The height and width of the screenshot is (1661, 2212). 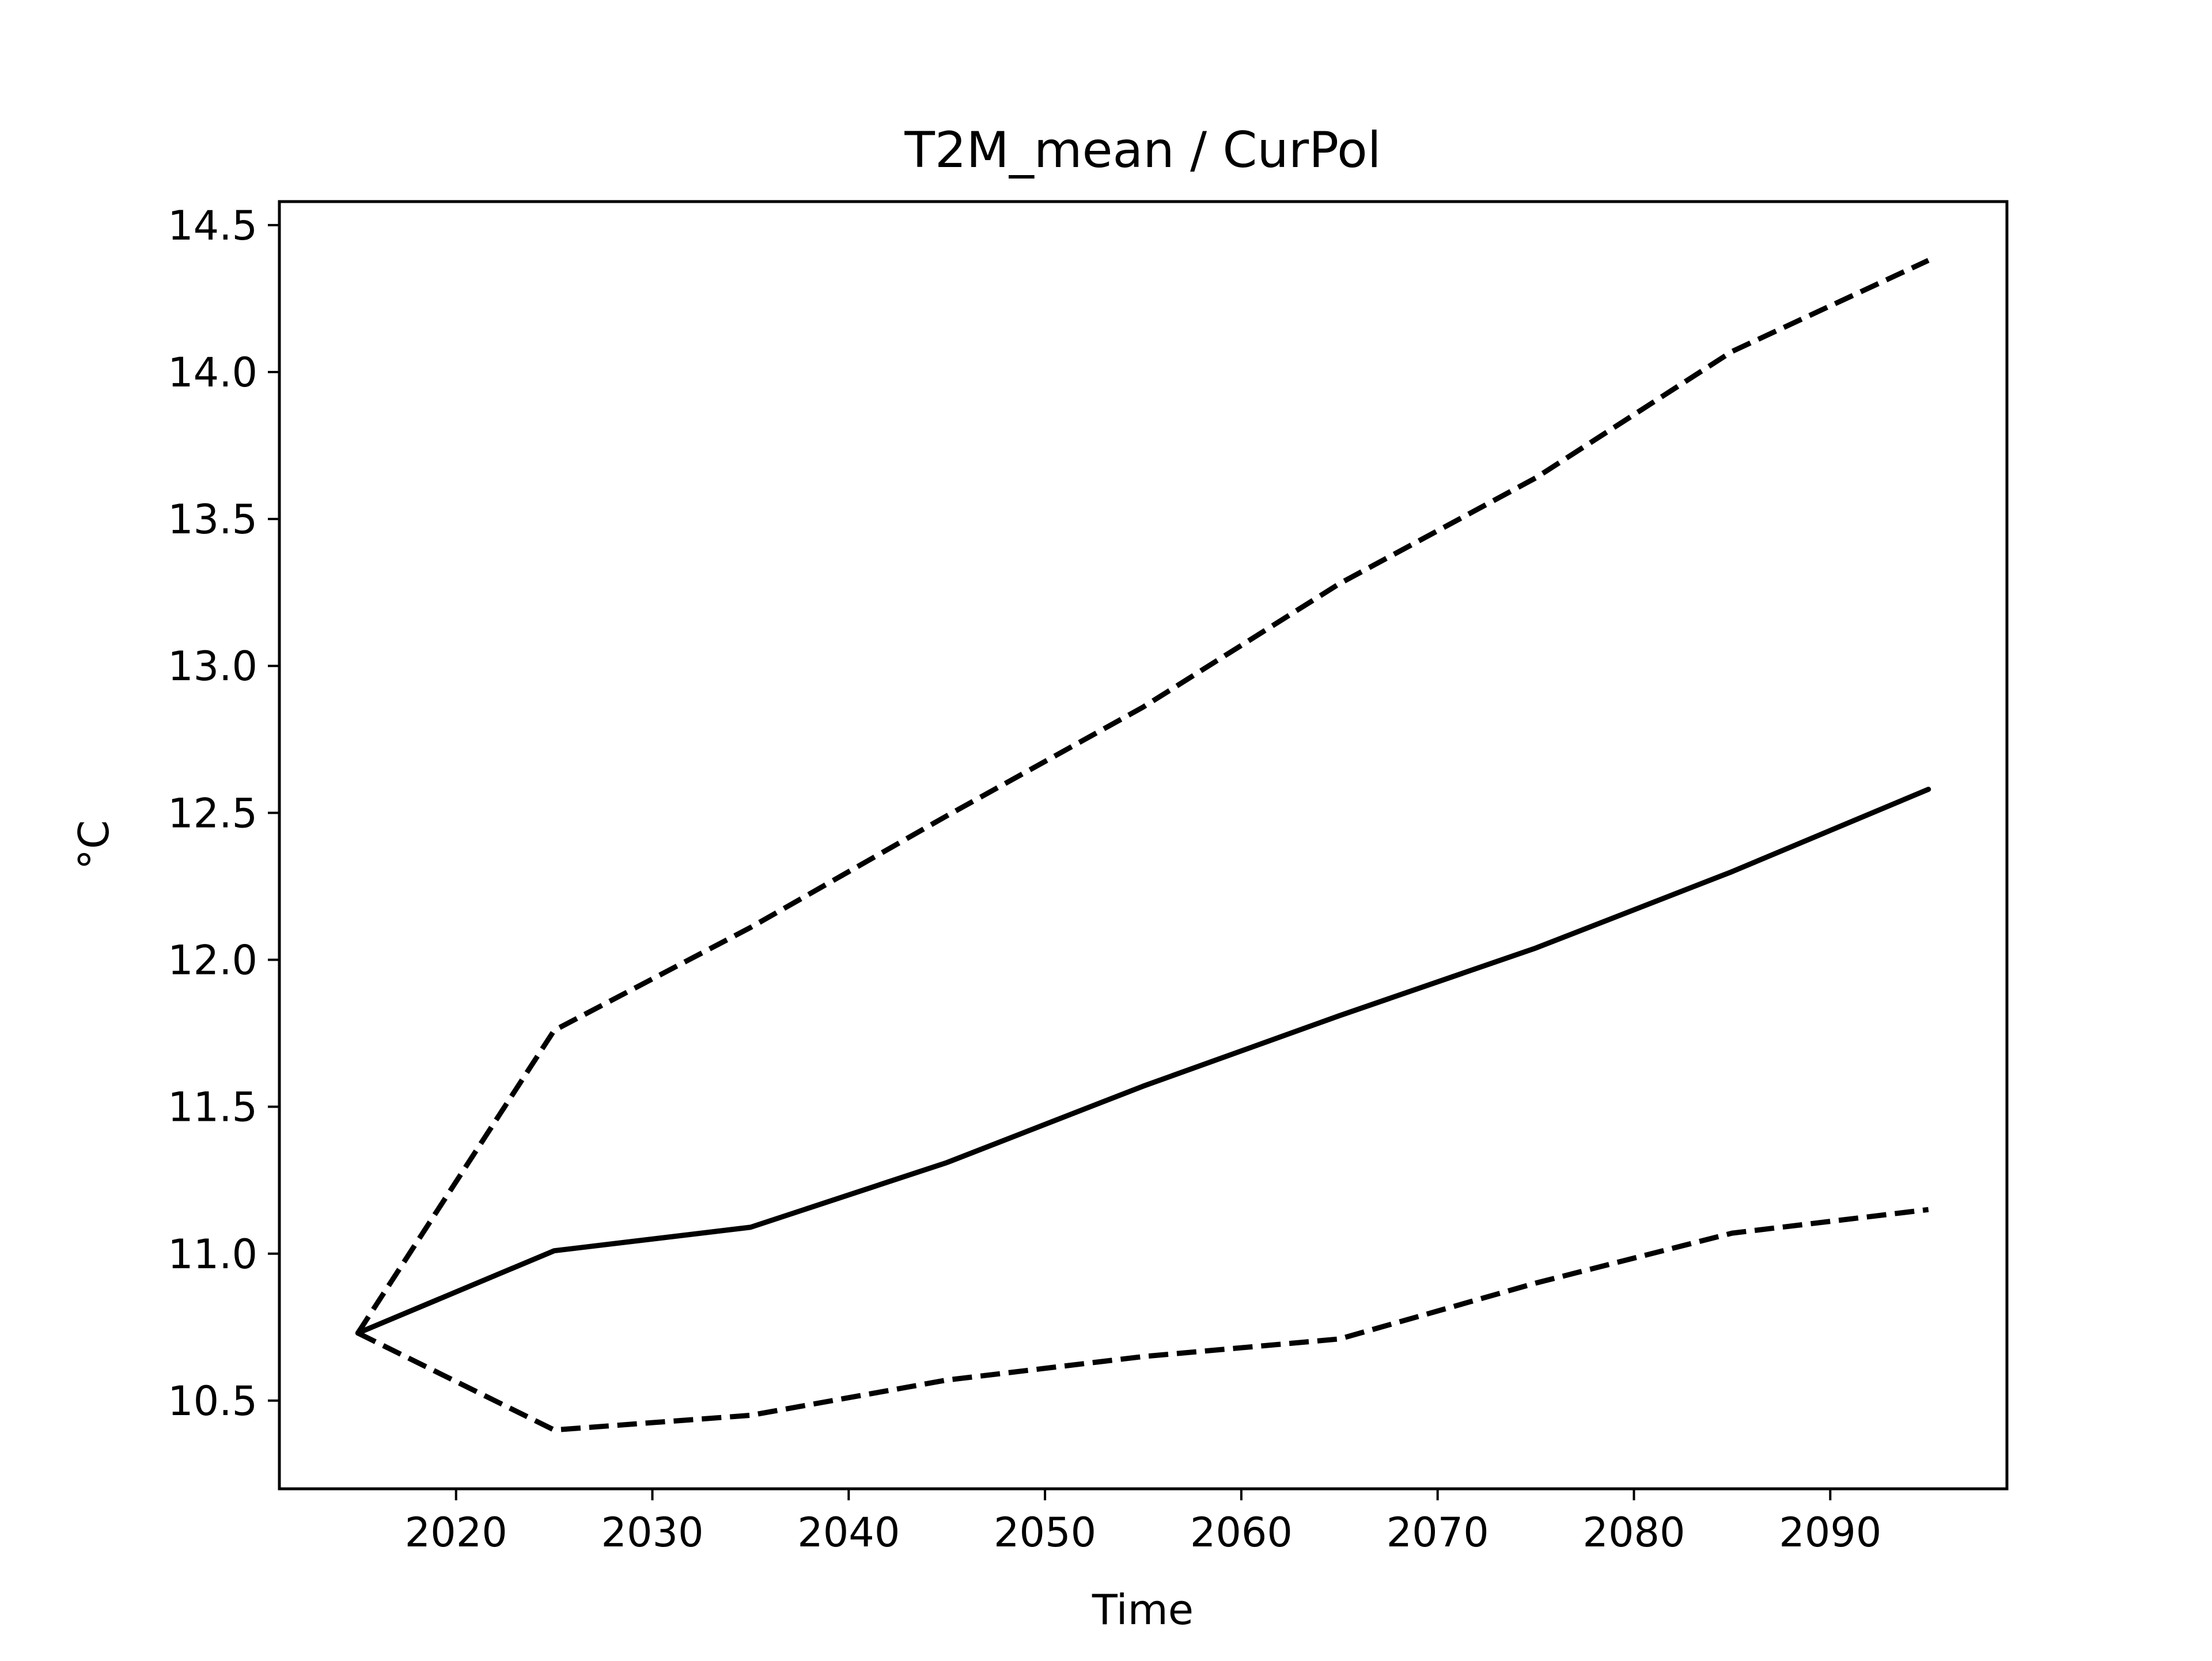 I want to click on y-axis-ticks: 10.5 11.0 11.5 12.0 12.5 13.0 13.5 14.0 14.5, so click(x=223, y=813).